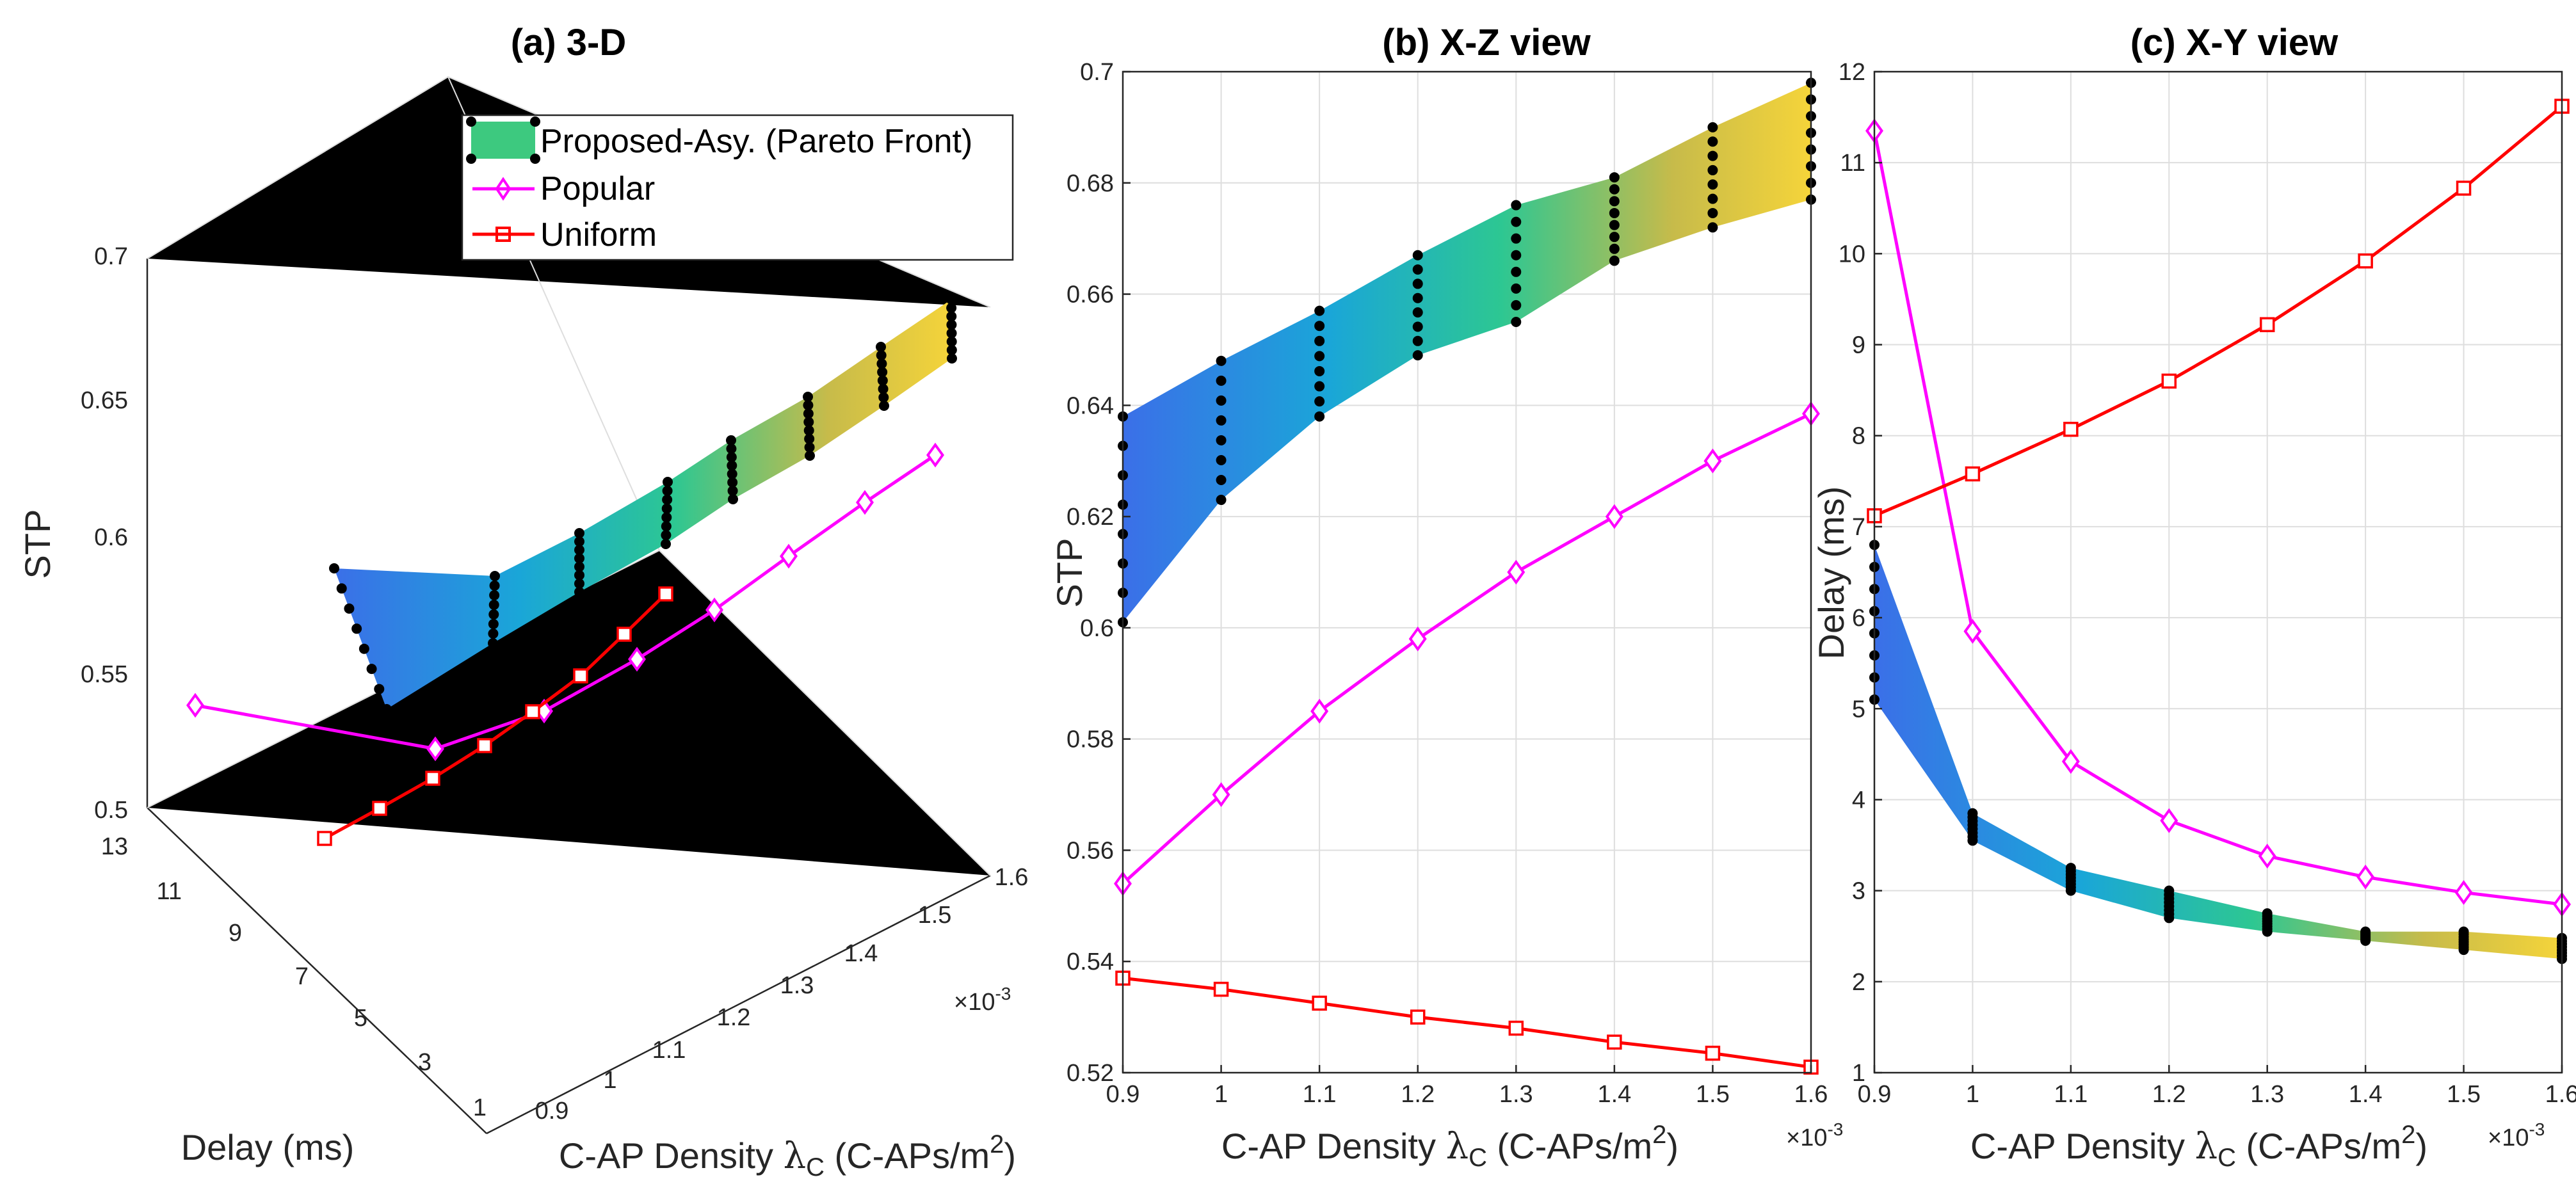  I want to click on z-tick: 0.5, so click(111, 810).